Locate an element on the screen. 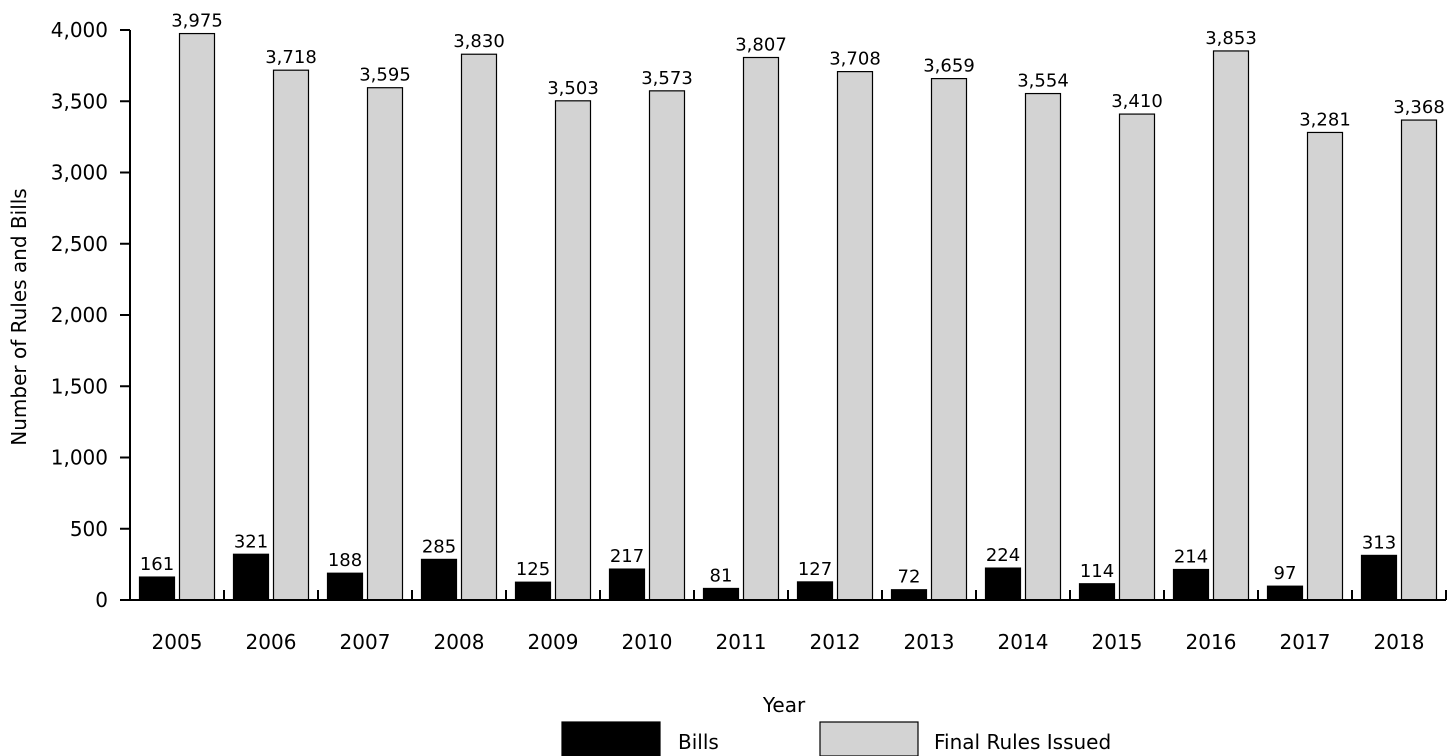 The image size is (1454, 756). bar-value-label: 3,807 is located at coordinates (761, 45).